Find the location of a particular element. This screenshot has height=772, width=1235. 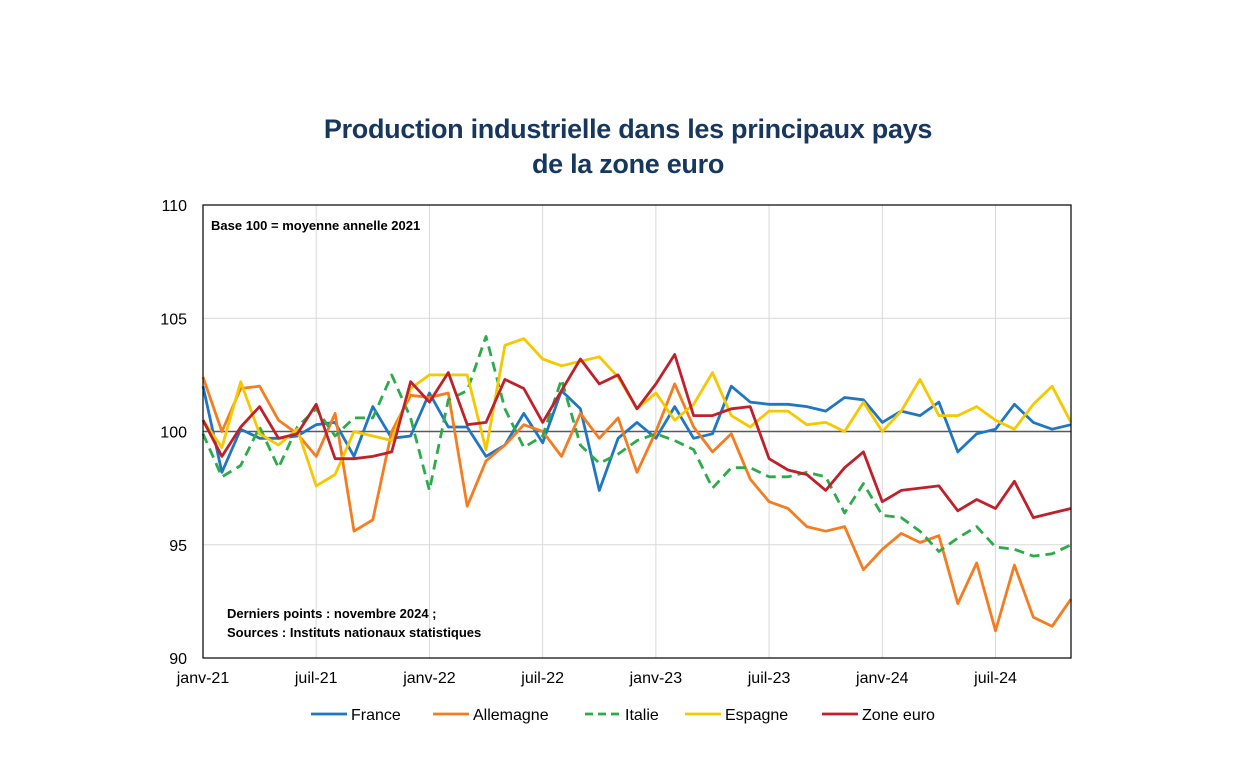

base-note: Base 100 = moyenne annelle 2021 is located at coordinates (315, 225).